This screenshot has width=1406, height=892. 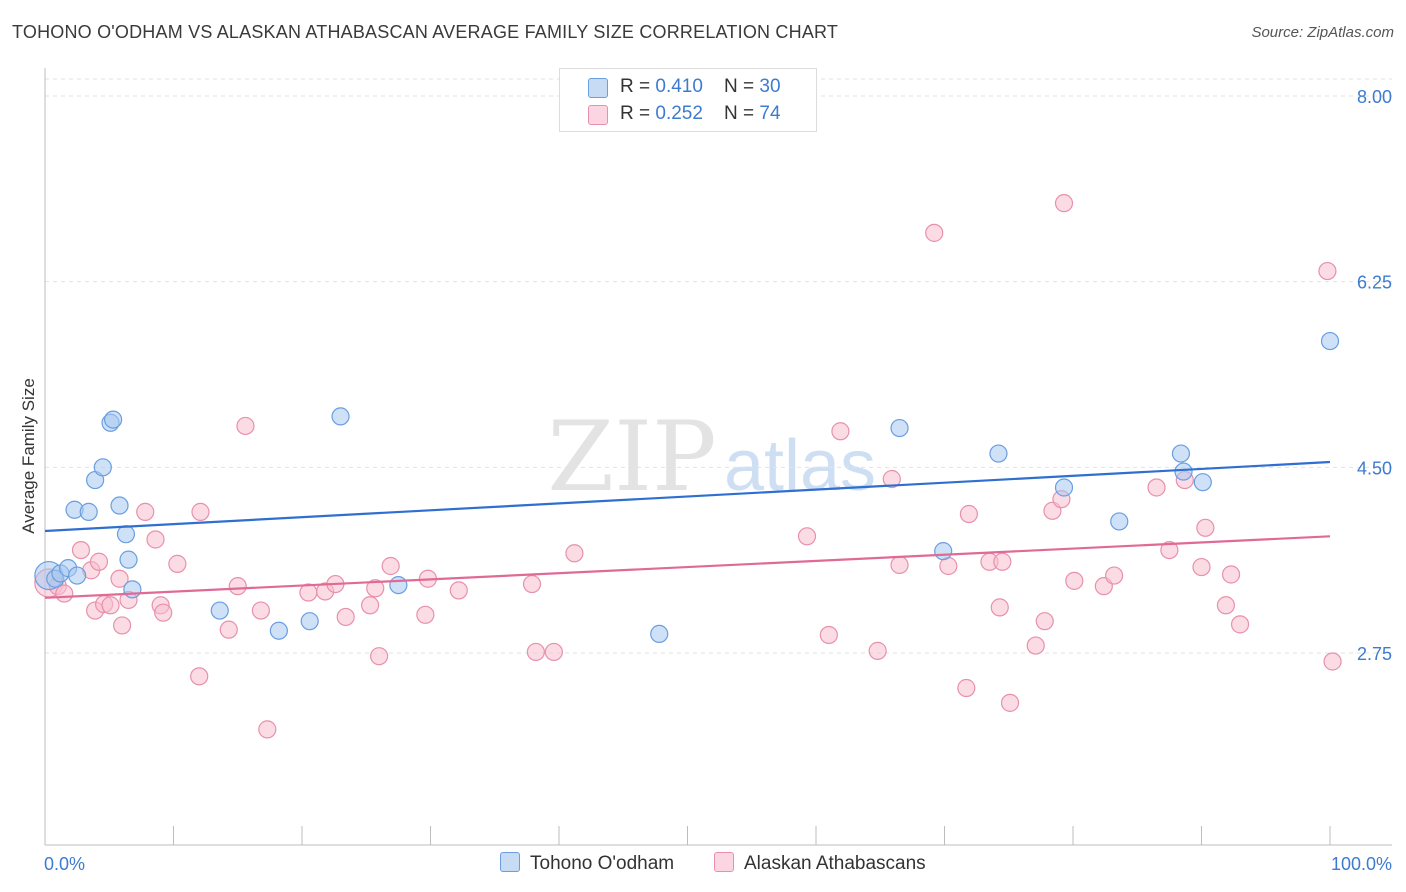 I want to click on watermark-zip: ZIP, so click(x=631, y=457).